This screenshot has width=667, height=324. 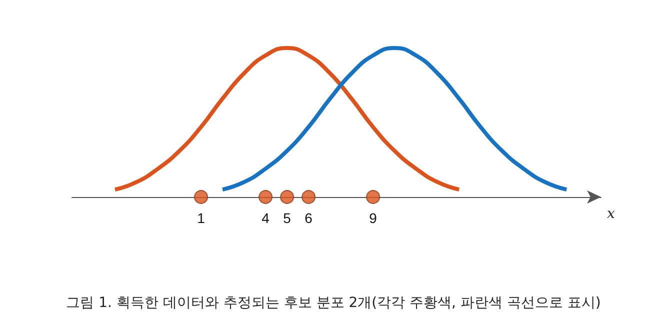 What do you see at coordinates (308, 218) in the screenshot?
I see `x-tick-label: 6` at bounding box center [308, 218].